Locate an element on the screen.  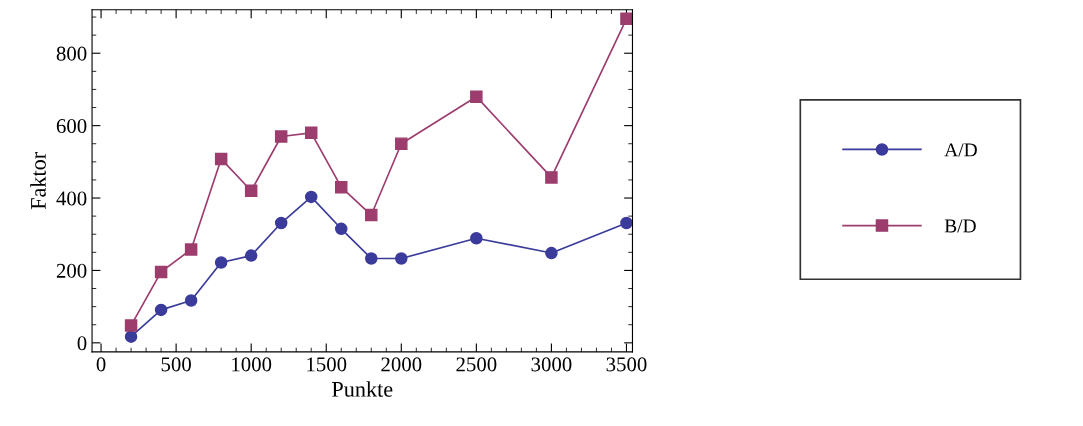
y-tick-label: 0 is located at coordinates (82, 343).